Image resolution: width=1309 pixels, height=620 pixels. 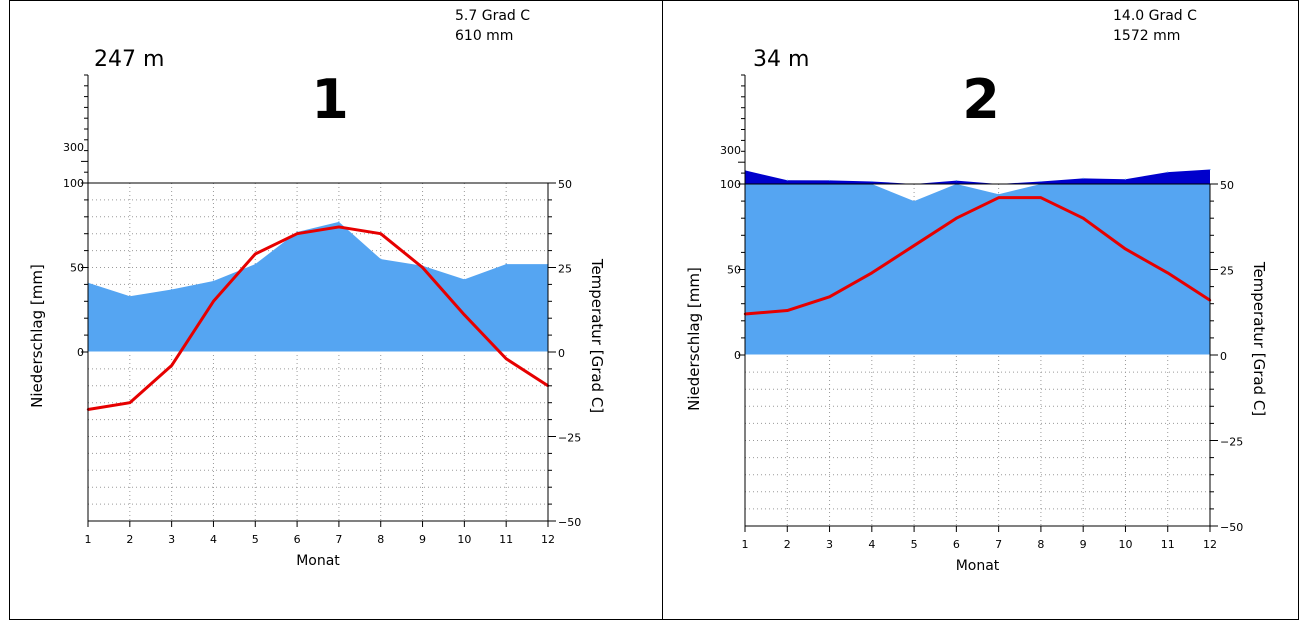 What do you see at coordinates (1155, 16) in the screenshot?
I see `annual-temperature-label: 14.0 Grad C` at bounding box center [1155, 16].